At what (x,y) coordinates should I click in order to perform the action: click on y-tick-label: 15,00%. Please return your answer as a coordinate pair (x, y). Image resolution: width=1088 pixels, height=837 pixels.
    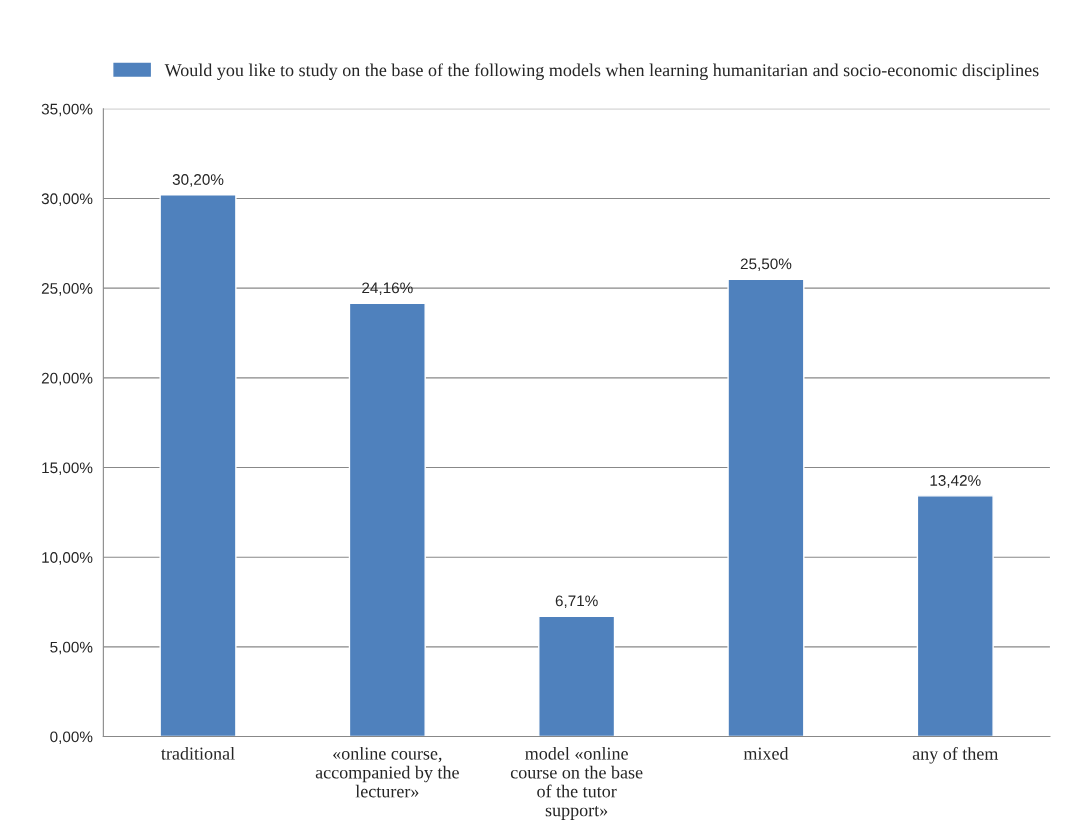
    Looking at the image, I should click on (67, 469).